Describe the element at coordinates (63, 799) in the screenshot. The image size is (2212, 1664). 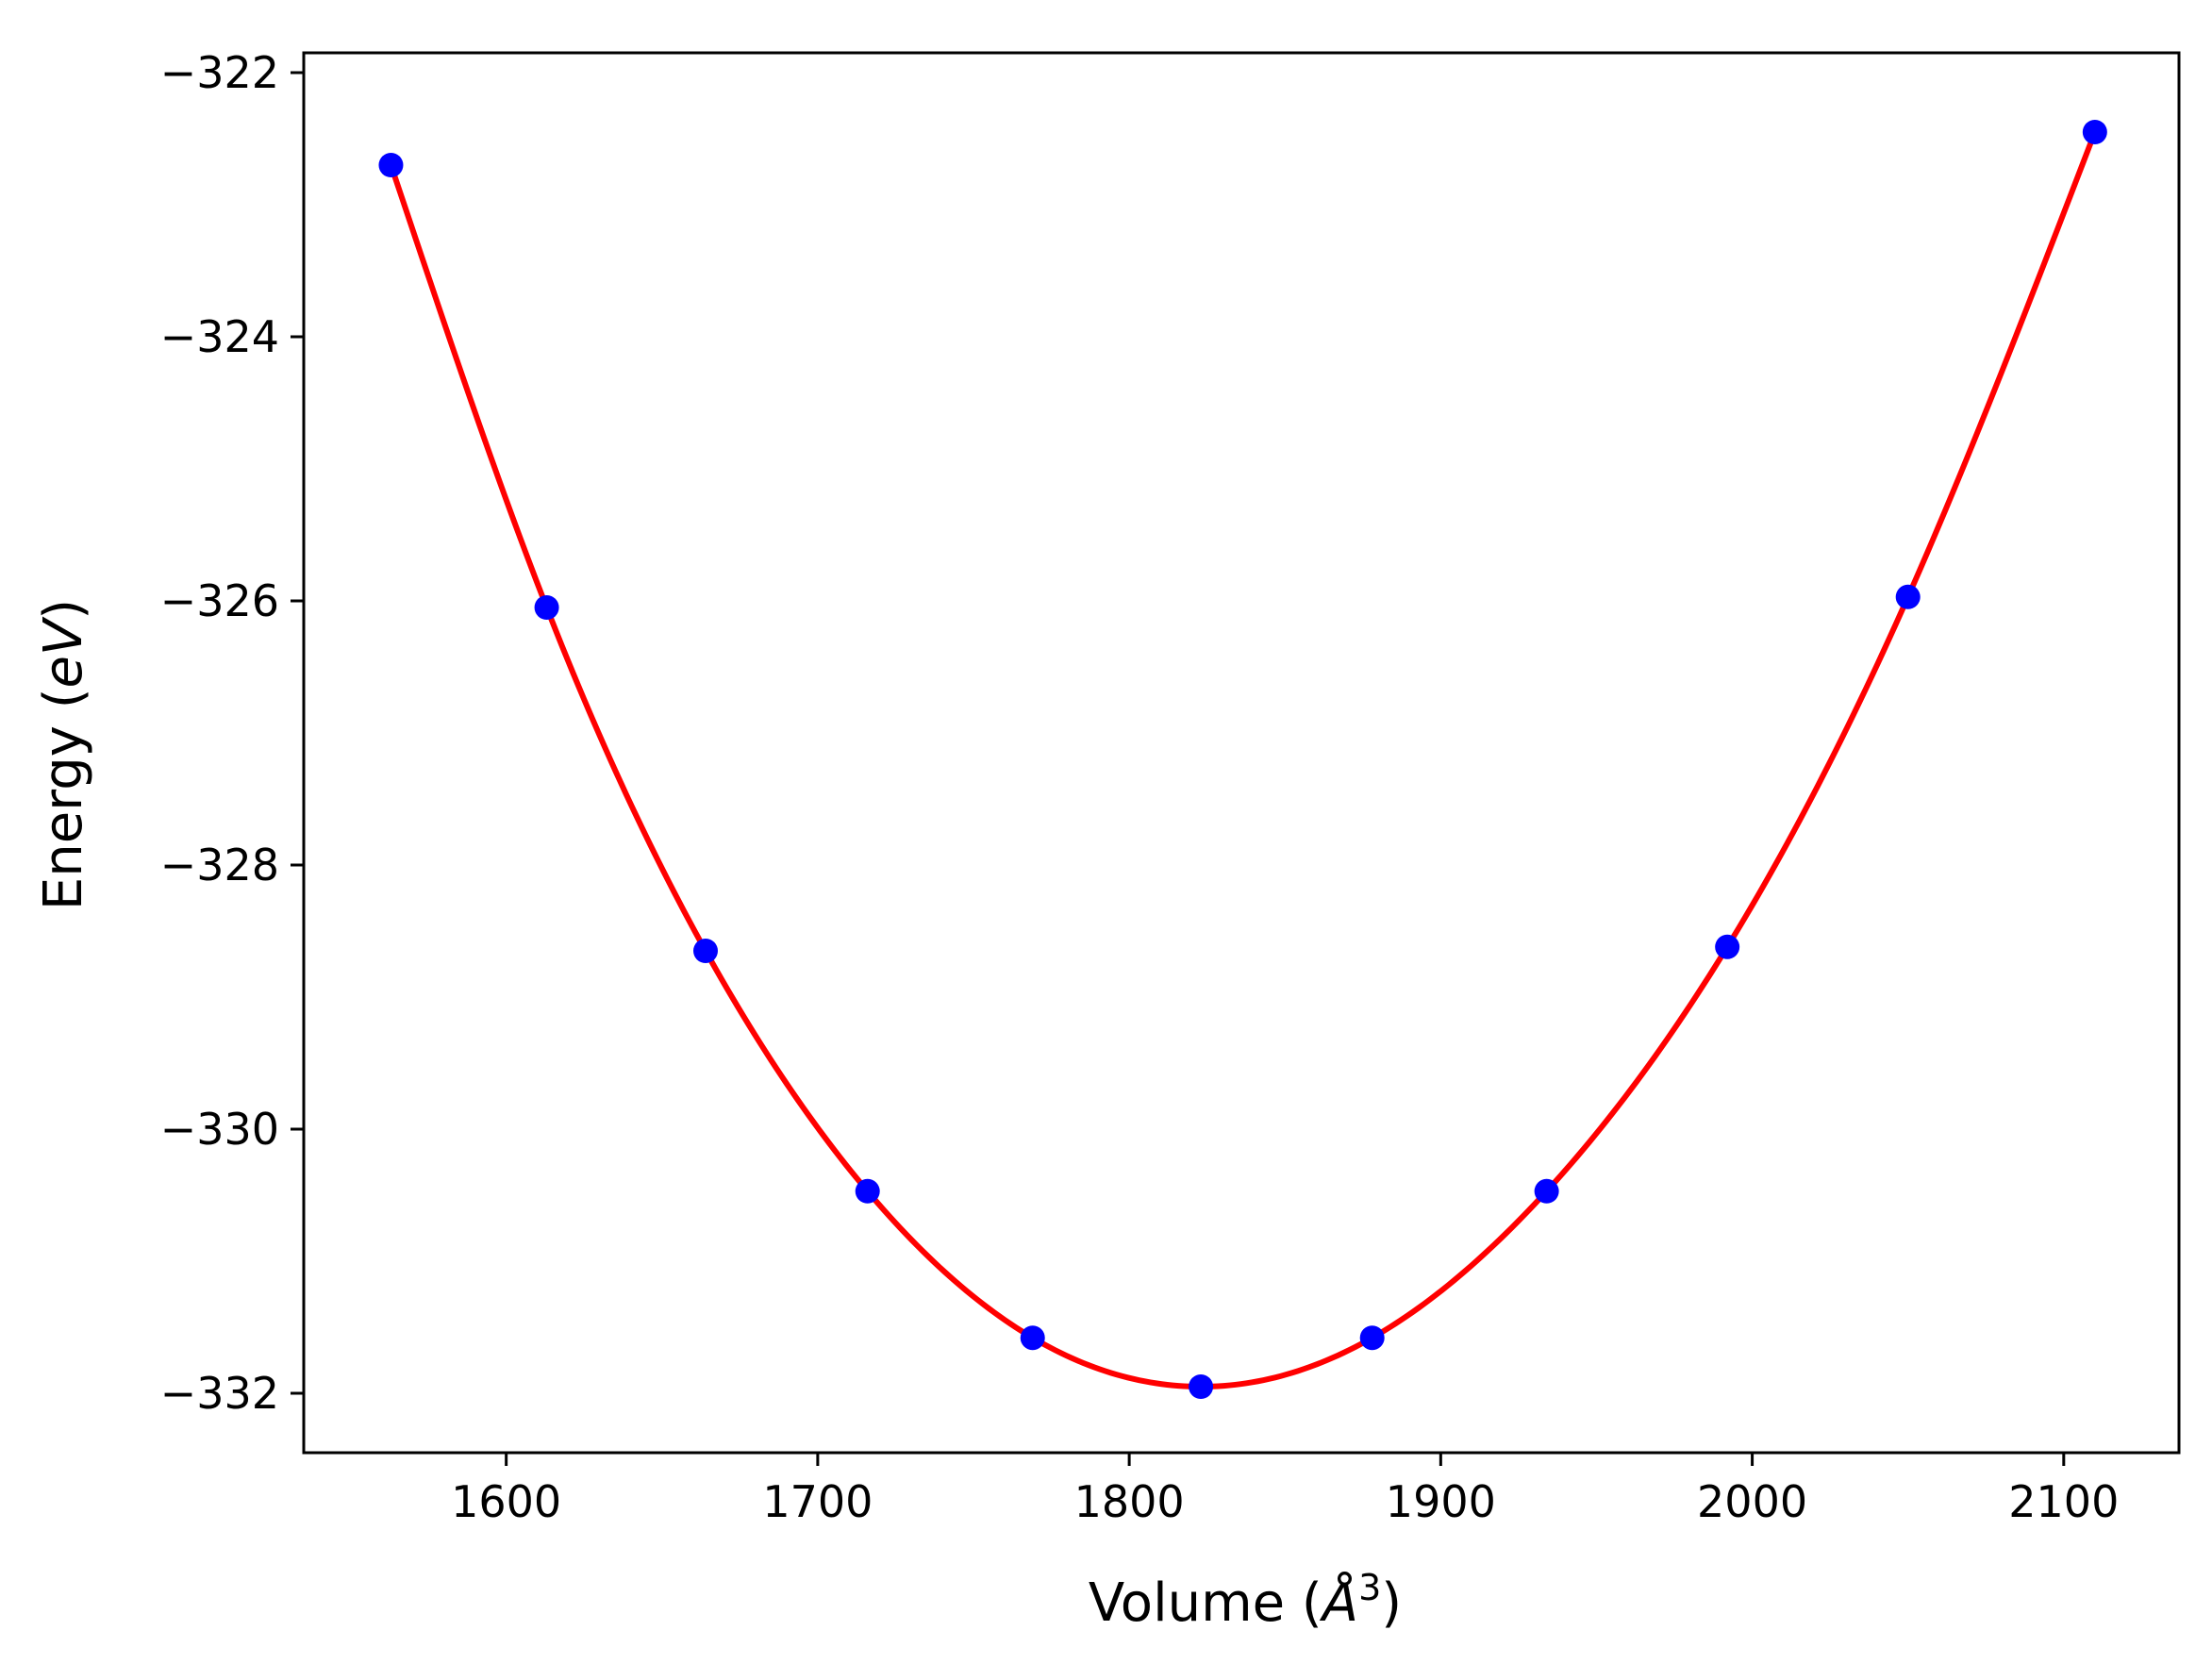
I see `y-axis-label-prefix: Energy (` at that location.